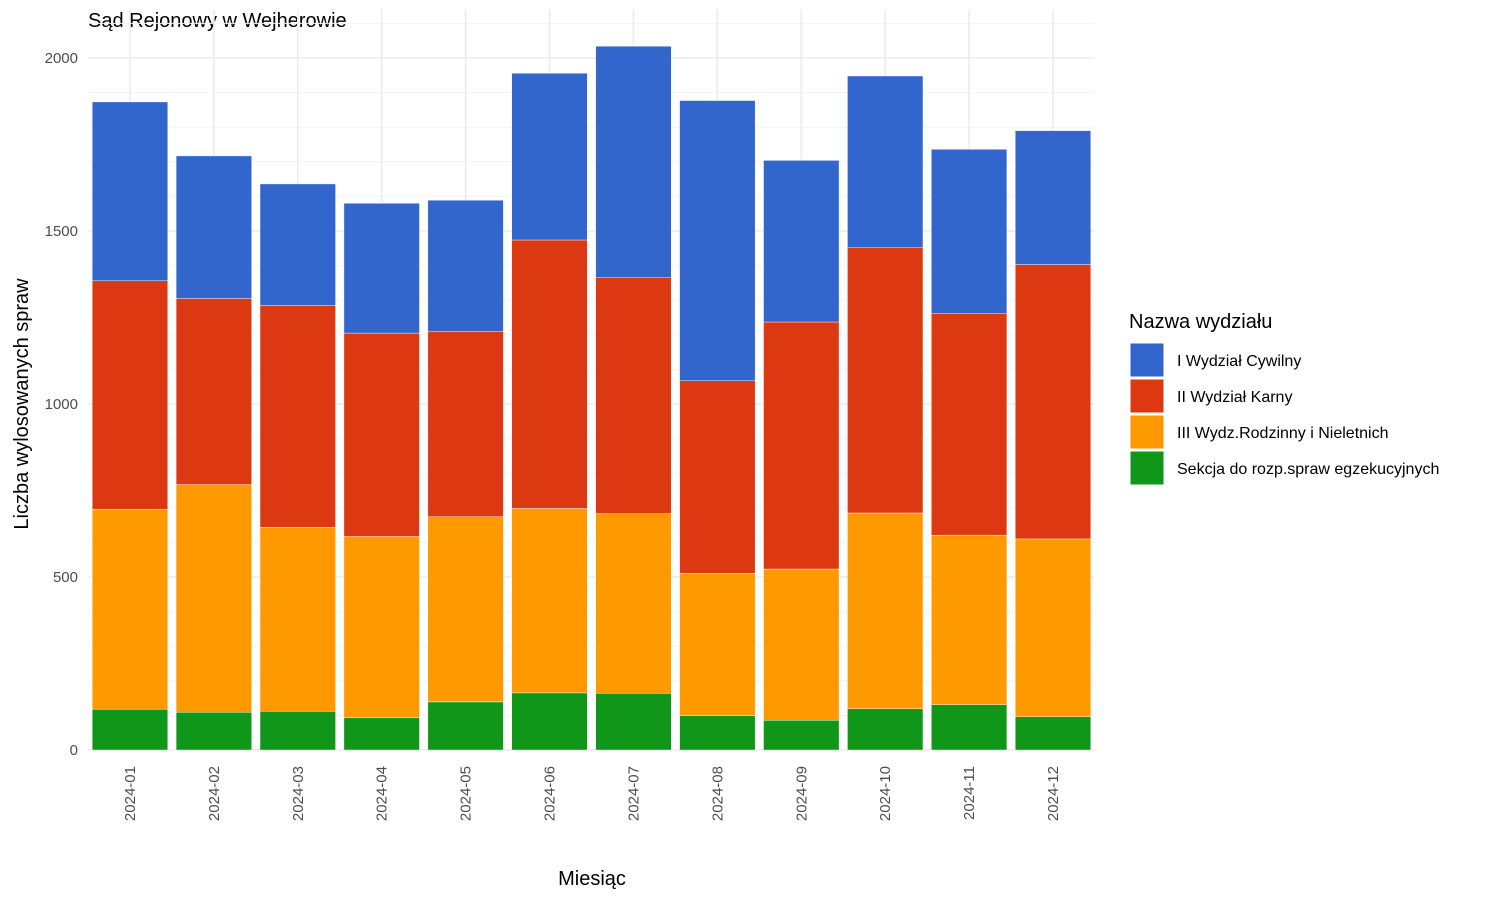 Image resolution: width=1500 pixels, height=900 pixels. What do you see at coordinates (801, 793) in the screenshot?
I see `x-tick-label: 2024-09` at bounding box center [801, 793].